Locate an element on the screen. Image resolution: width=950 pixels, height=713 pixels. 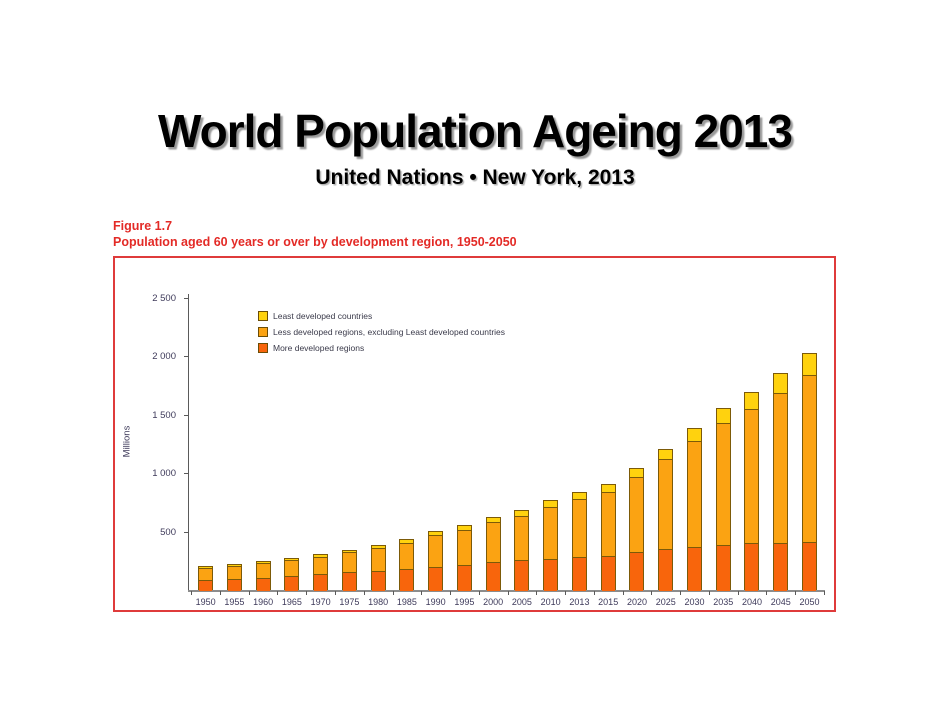
x-tick-label: 2000 is located at coordinates (493, 602).